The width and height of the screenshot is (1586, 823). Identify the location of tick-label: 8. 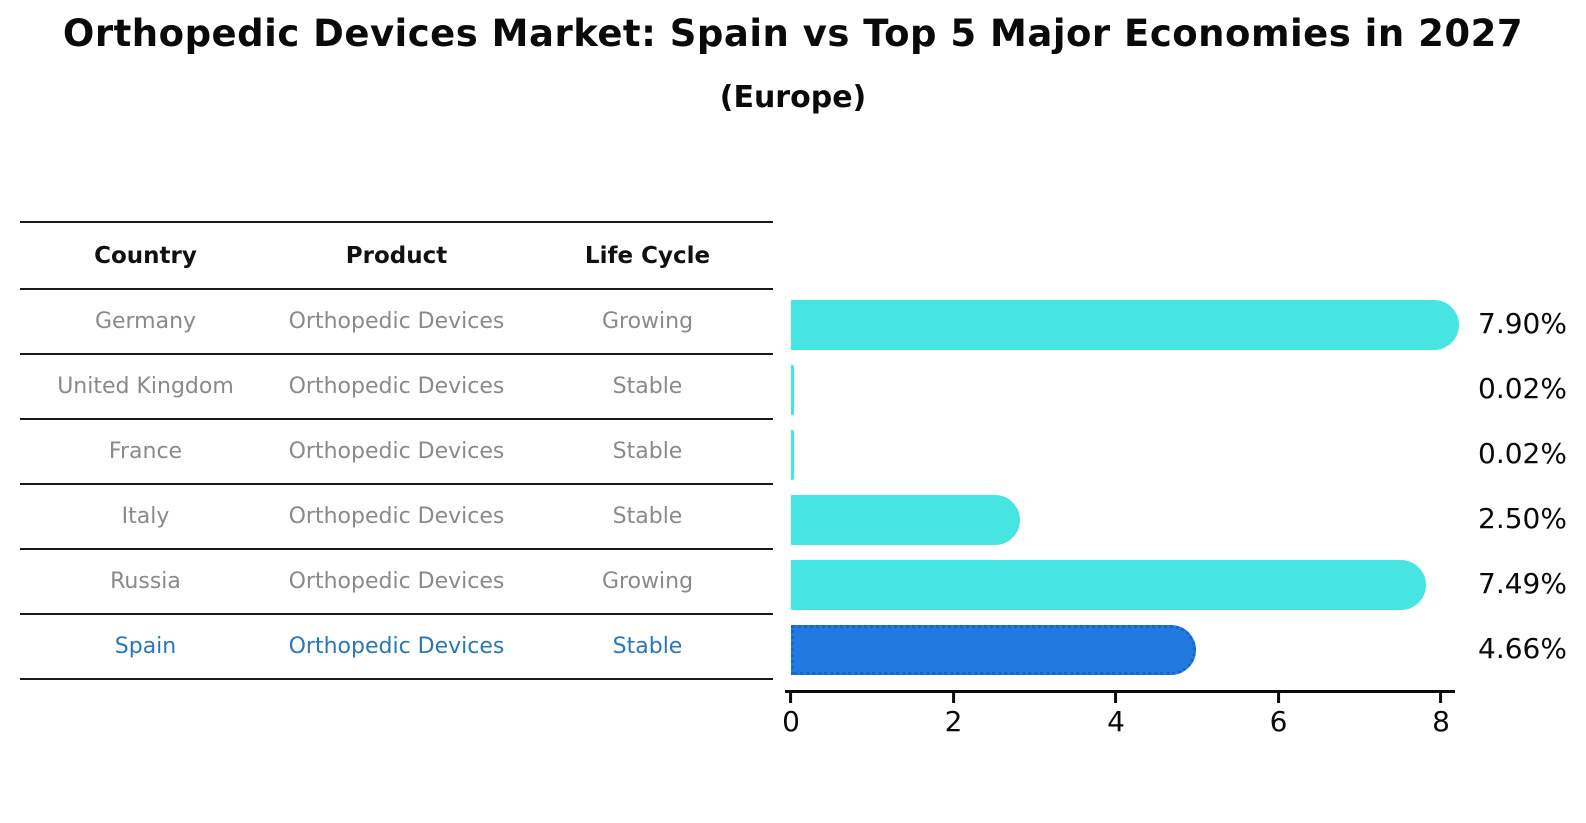
(1441, 721).